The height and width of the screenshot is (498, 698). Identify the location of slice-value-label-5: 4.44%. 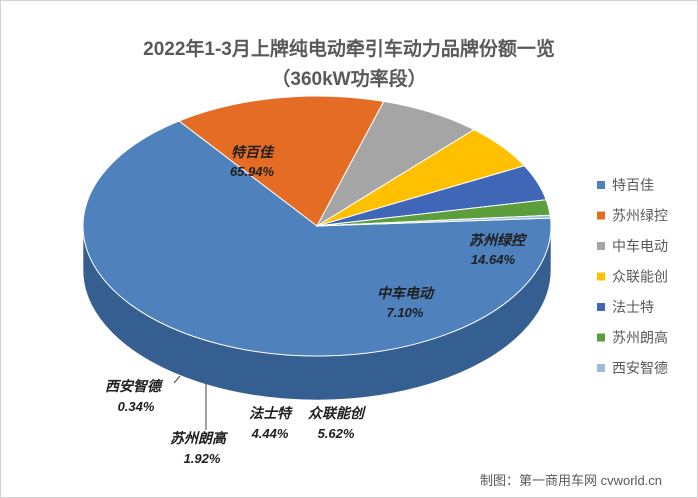
(270, 433).